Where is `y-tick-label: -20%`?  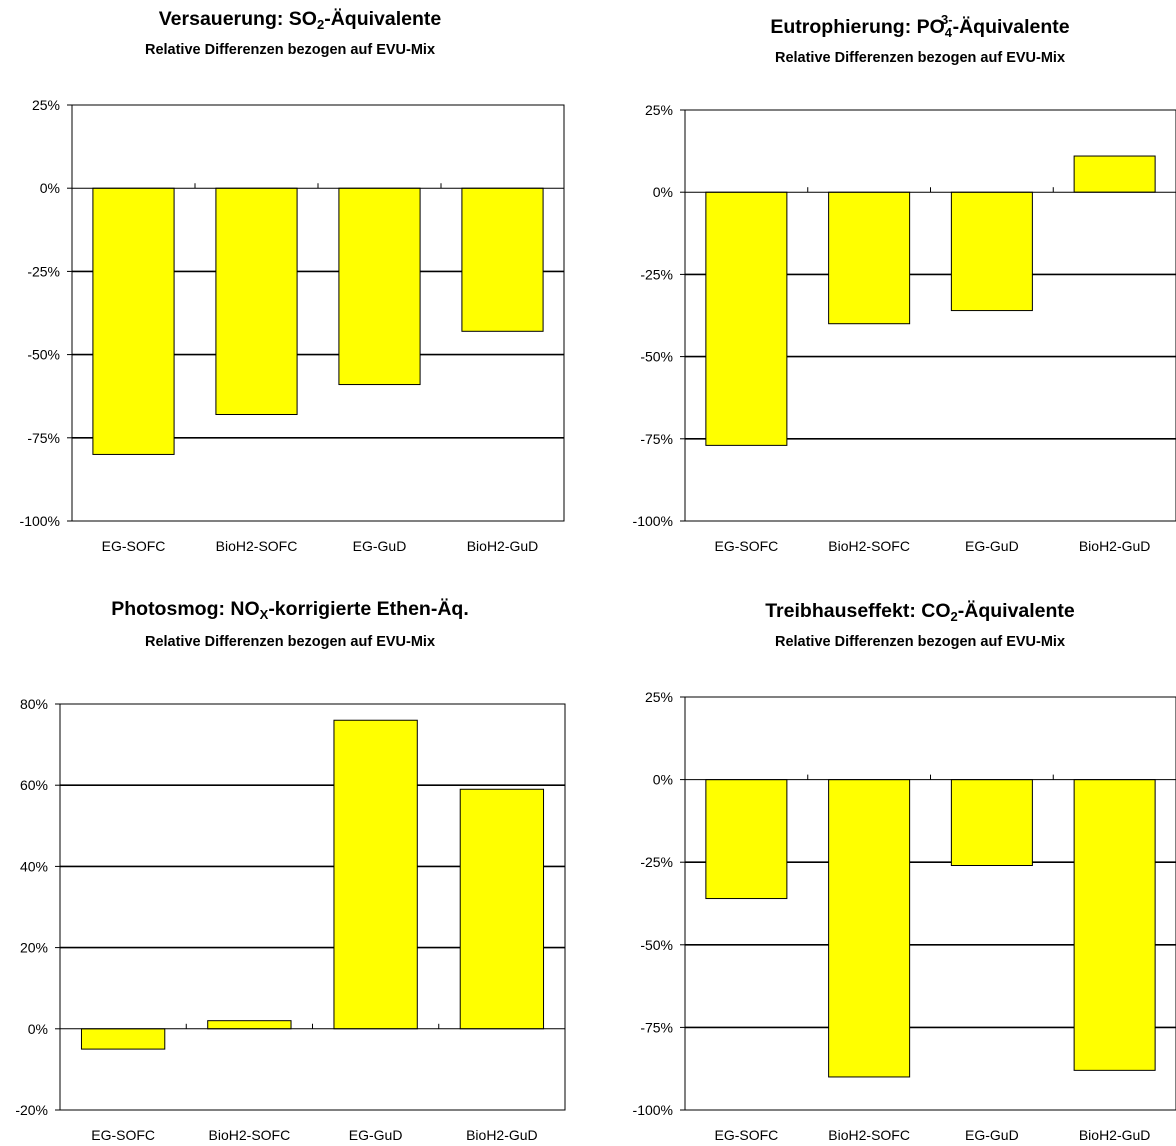 y-tick-label: -20% is located at coordinates (31, 1110).